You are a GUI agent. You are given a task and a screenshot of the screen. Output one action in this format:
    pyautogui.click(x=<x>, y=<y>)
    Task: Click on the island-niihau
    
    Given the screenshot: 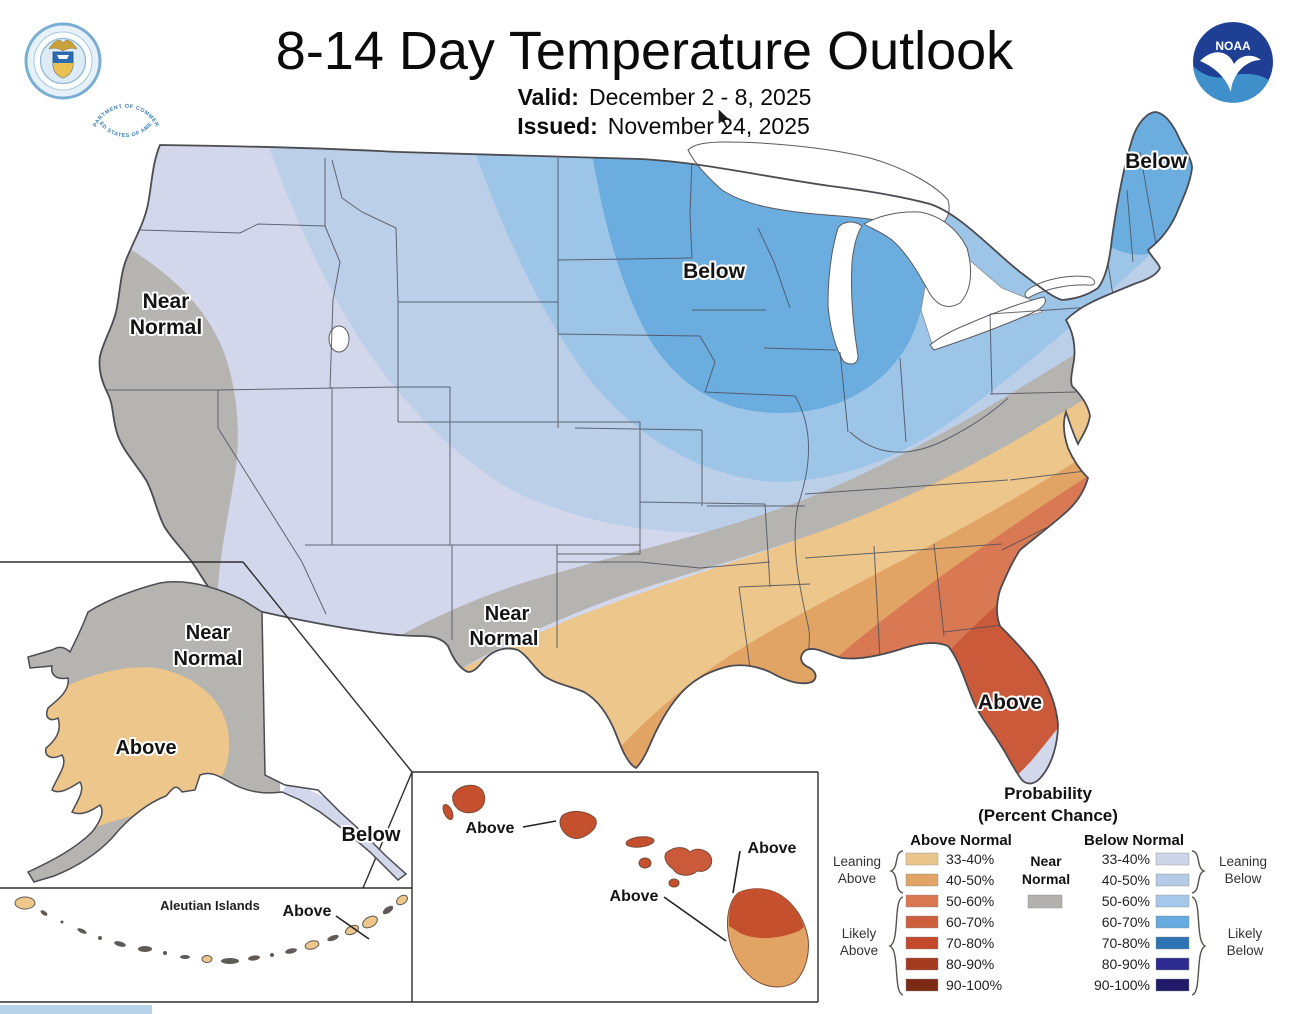 What is the action you would take?
    pyautogui.click(x=448, y=812)
    